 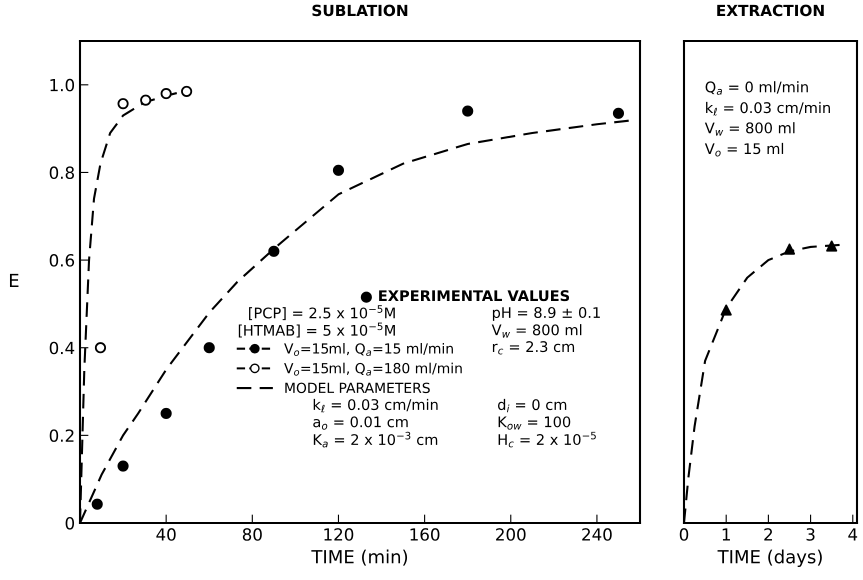 What do you see at coordinates (511, 534) in the screenshot?
I see `x-tick-label: 200` at bounding box center [511, 534].